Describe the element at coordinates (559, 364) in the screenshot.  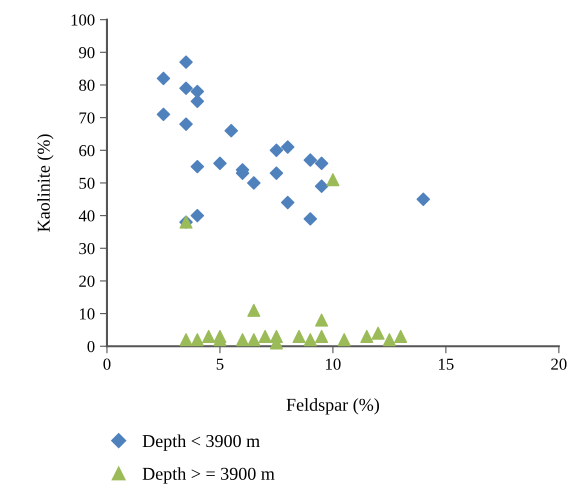
I see `x-tick-label: 20` at that location.